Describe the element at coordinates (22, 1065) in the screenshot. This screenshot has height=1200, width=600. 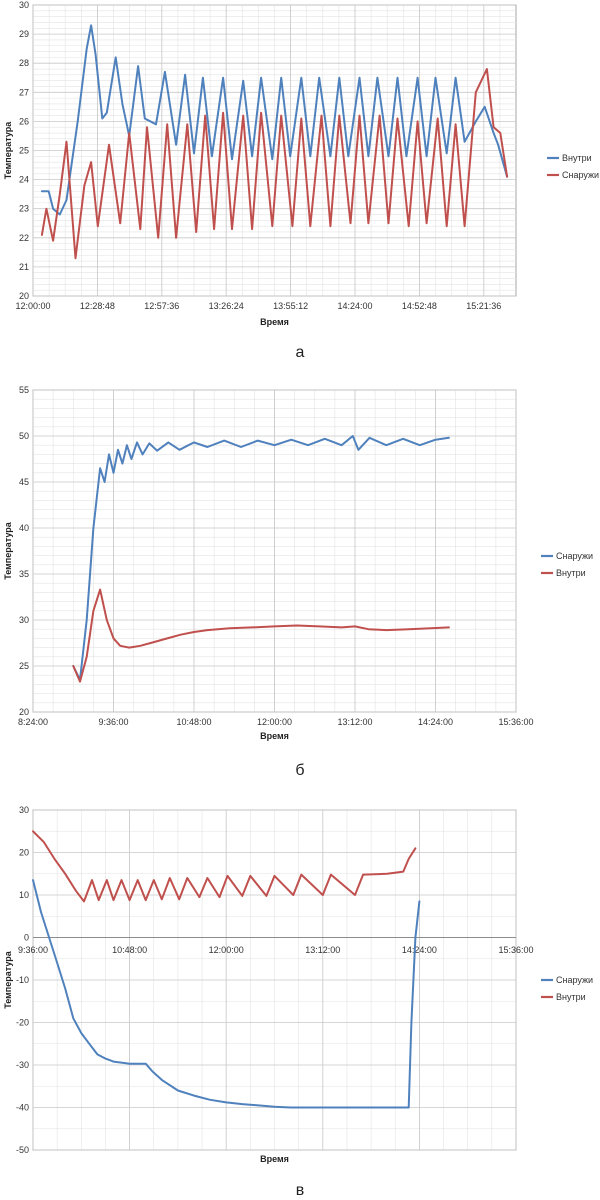
I see `y-tick-label: -30` at that location.